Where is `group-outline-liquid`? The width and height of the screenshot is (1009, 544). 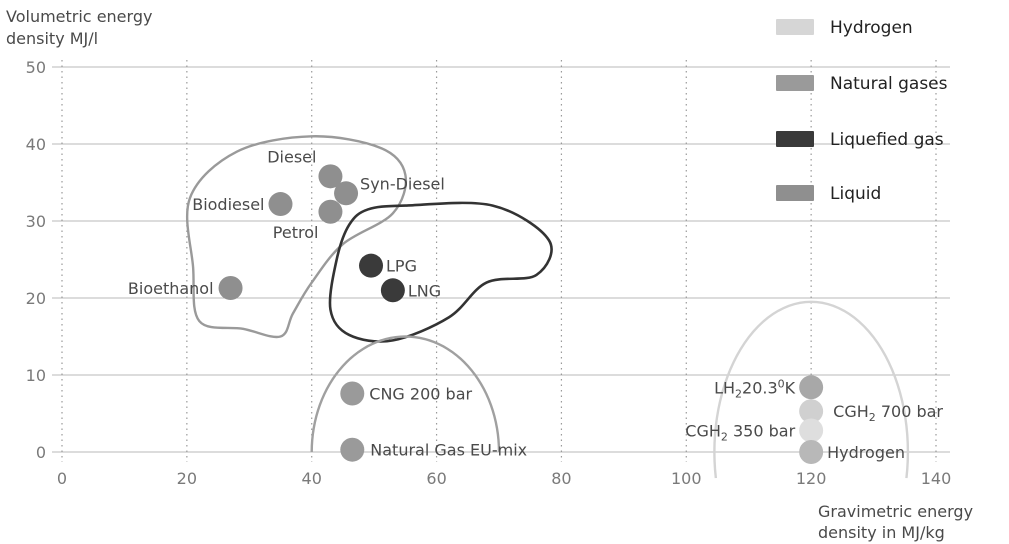
group-outline-liquid is located at coordinates (297, 237).